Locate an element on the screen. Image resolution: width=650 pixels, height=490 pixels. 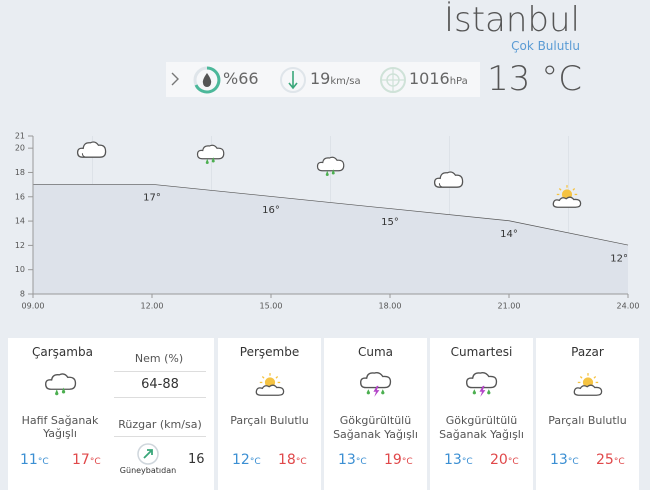
condition: Hafif Sağanak Yağışlı is located at coordinates (60, 427).